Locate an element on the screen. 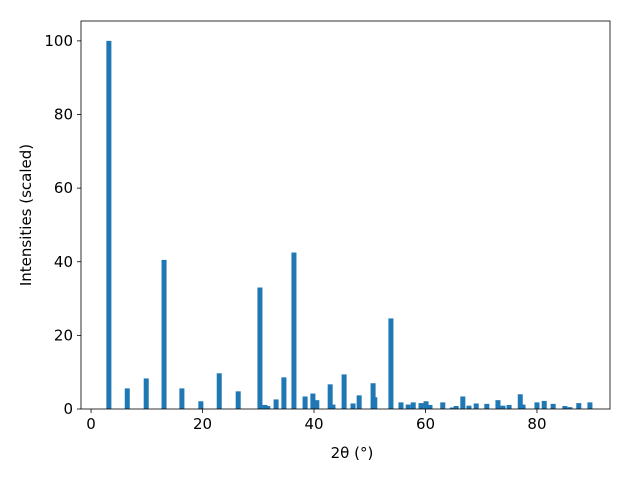  x-tick-label: 40 is located at coordinates (313, 424).